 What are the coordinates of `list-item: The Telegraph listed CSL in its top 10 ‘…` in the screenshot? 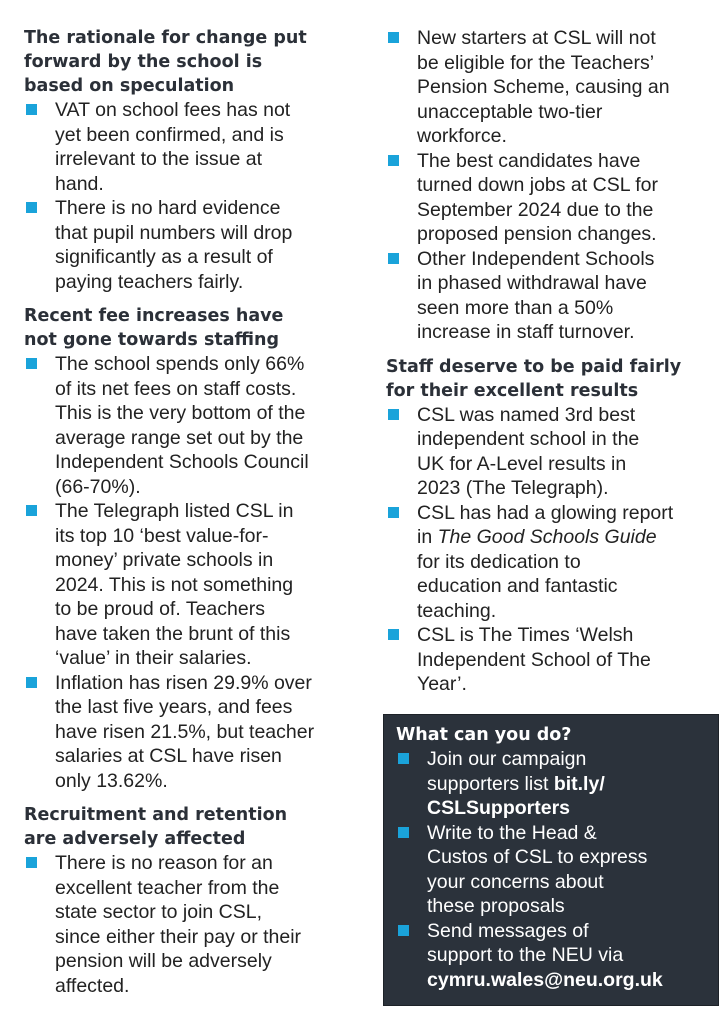 It's located at (184, 585).